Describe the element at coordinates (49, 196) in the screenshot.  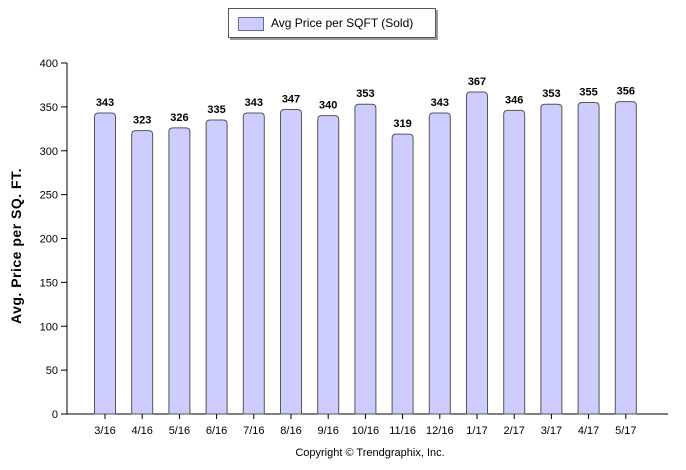
I see `y-tick-label: 250` at that location.